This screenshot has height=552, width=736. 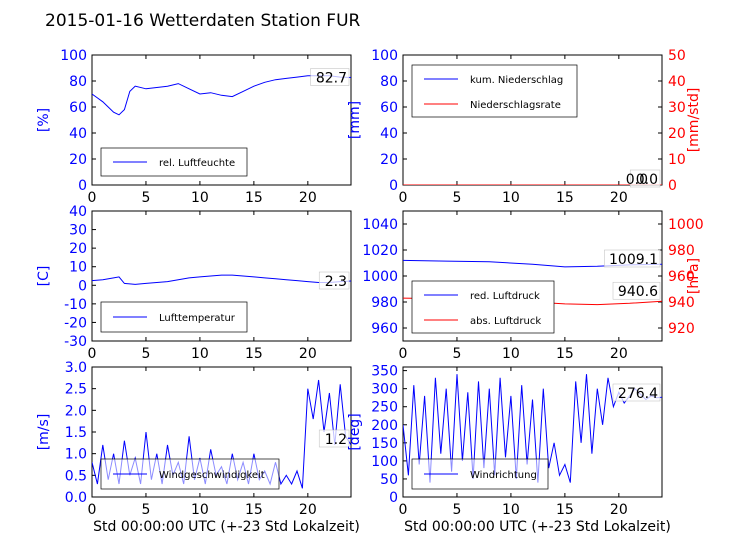 What do you see at coordinates (197, 163) in the screenshot?
I see `legend-entry: rel. Luftfeuchte` at bounding box center [197, 163].